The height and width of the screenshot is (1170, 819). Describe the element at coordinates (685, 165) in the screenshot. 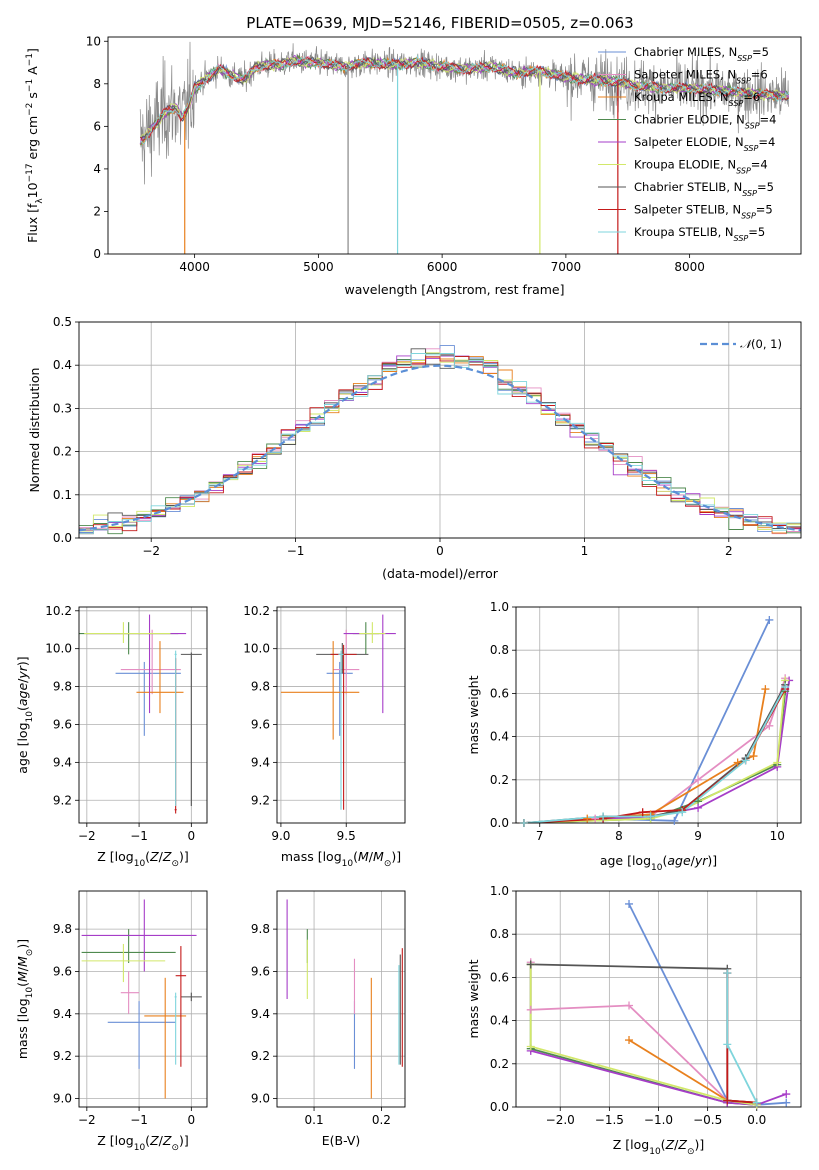

I see `legend-label-text: Kroupa ELODIE, N` at that location.